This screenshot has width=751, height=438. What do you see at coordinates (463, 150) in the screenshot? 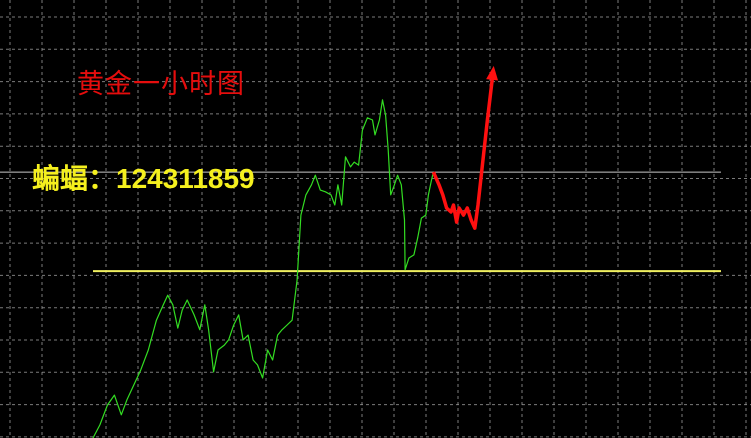
I see `forecast-series-line` at bounding box center [463, 150].